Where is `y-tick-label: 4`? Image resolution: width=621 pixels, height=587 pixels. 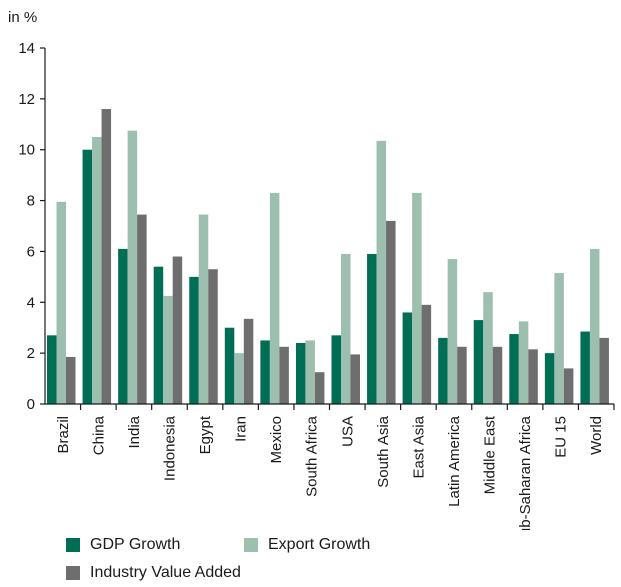
y-tick-label: 4 is located at coordinates (31, 302).